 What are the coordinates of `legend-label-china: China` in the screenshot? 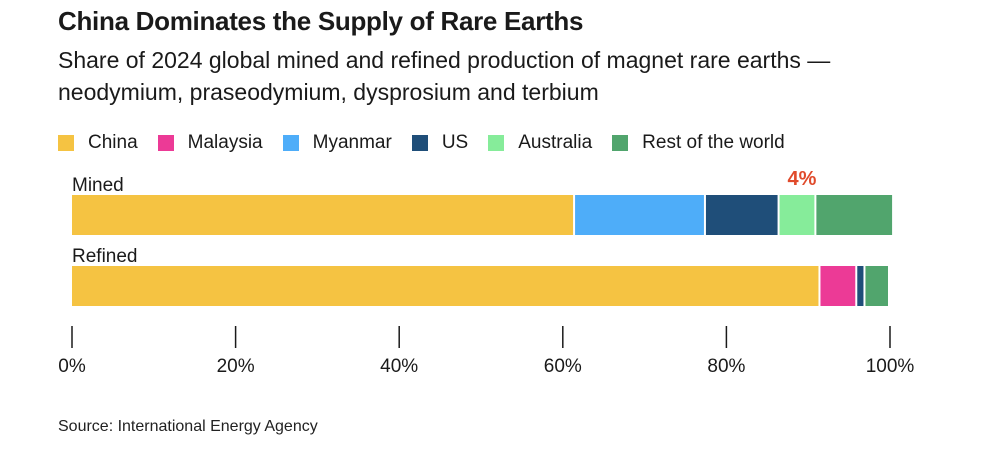 It's located at (113, 142).